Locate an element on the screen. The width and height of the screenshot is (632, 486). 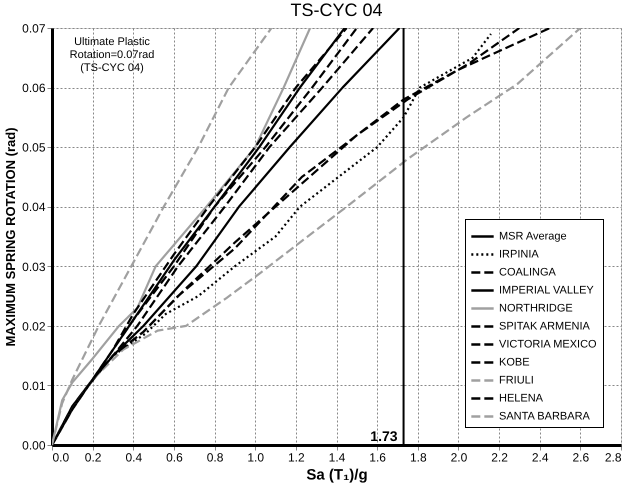
legend-label: COALINGA is located at coordinates (528, 272).